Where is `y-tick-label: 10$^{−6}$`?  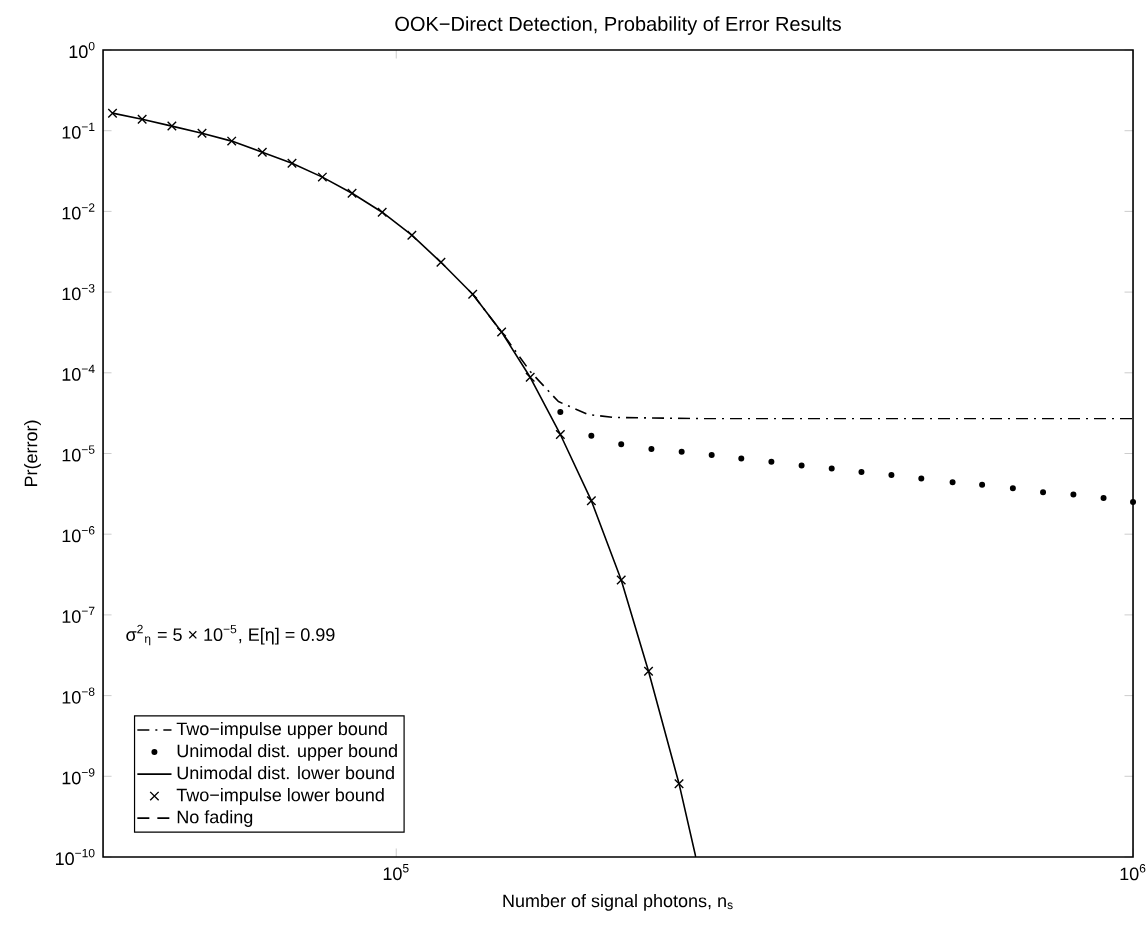 y-tick-label: 10$^{−6}$ is located at coordinates (78, 534).